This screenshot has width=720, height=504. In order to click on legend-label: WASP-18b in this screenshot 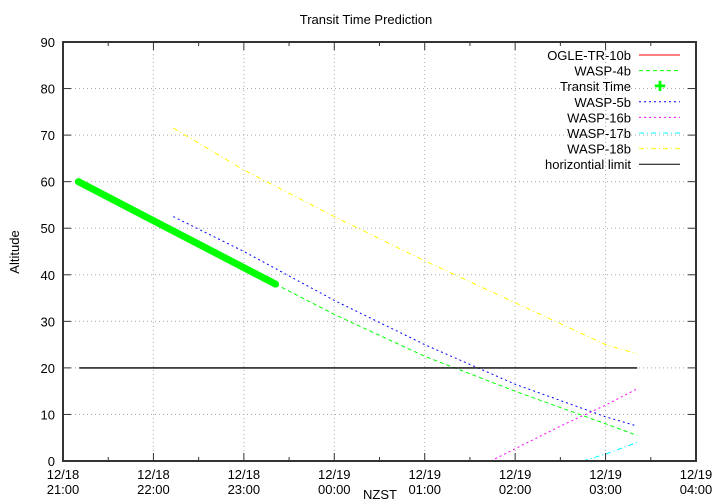, I will do `click(599, 149)`.